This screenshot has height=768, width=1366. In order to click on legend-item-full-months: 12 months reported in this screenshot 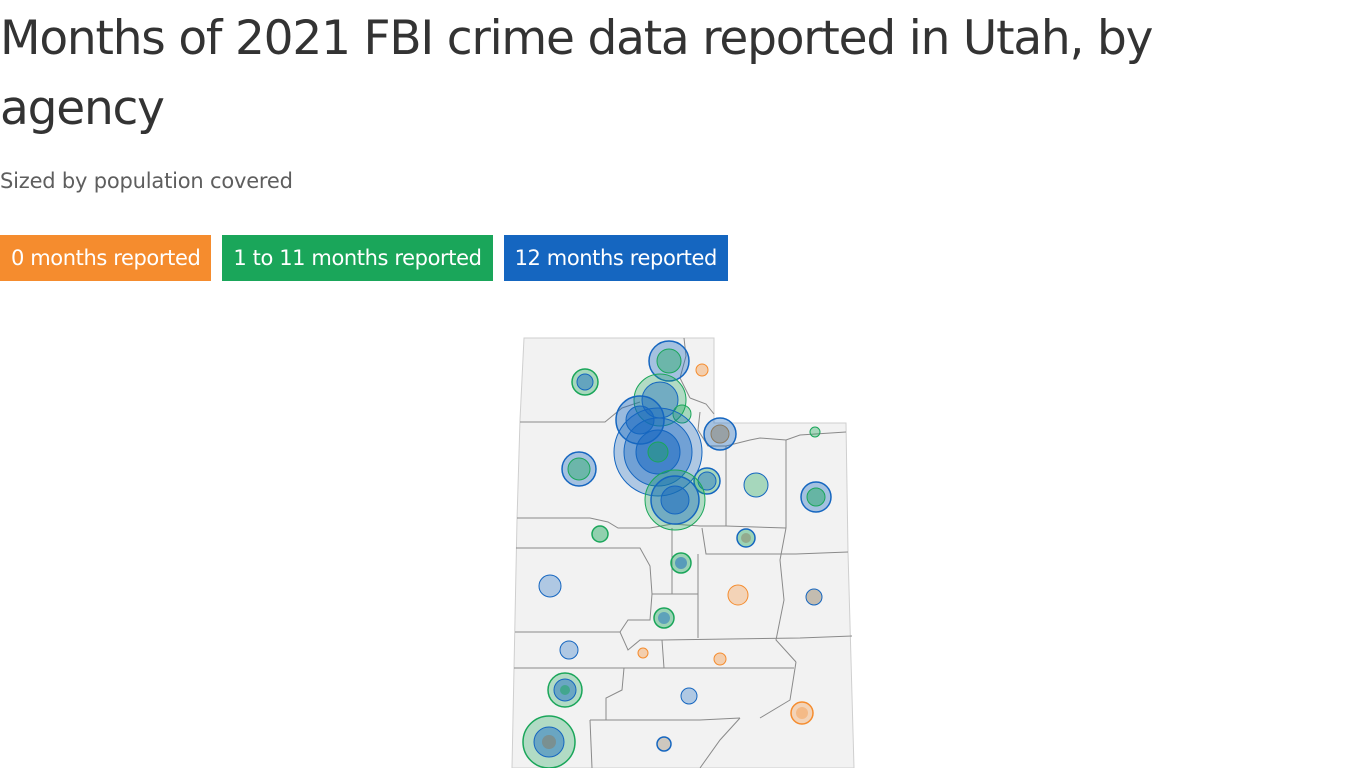, I will do `click(615, 258)`.